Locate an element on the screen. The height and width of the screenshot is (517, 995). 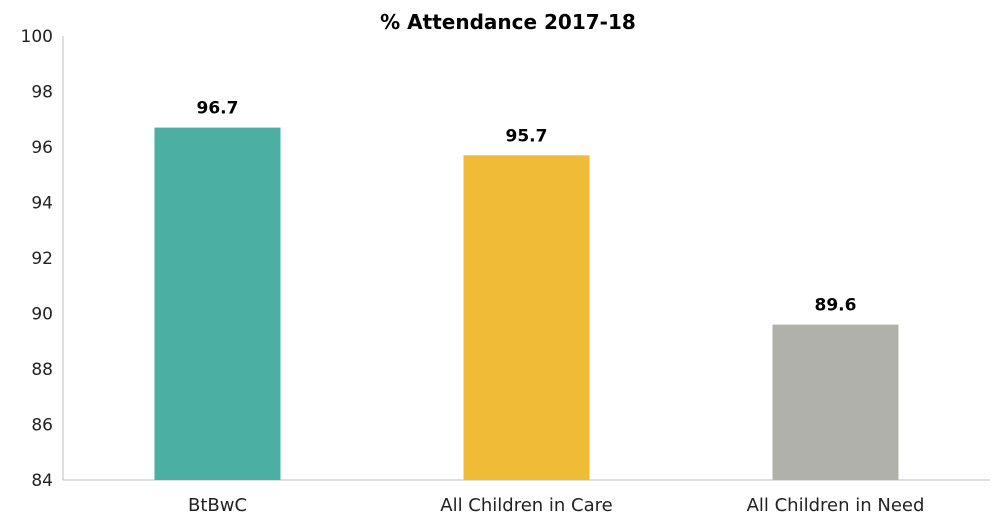
bar-value-label: 95.7 is located at coordinates (527, 136).